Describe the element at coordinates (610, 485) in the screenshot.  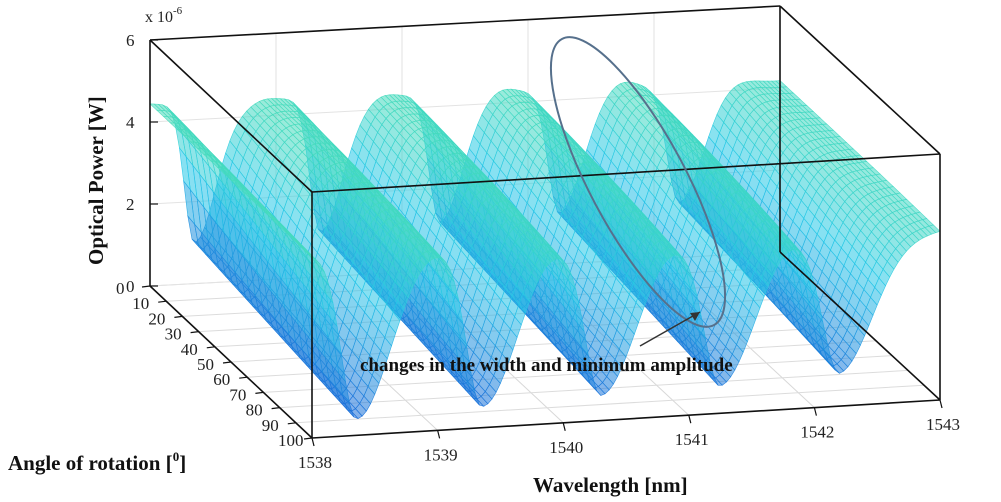
I see `x-axis-label: Wavelength [nm]` at that location.